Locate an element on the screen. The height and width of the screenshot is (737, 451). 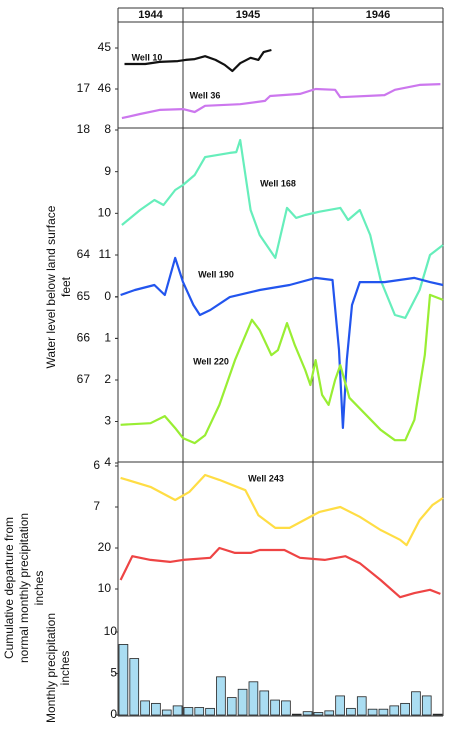
y-axis-title: feet is located at coordinates (66, 286).